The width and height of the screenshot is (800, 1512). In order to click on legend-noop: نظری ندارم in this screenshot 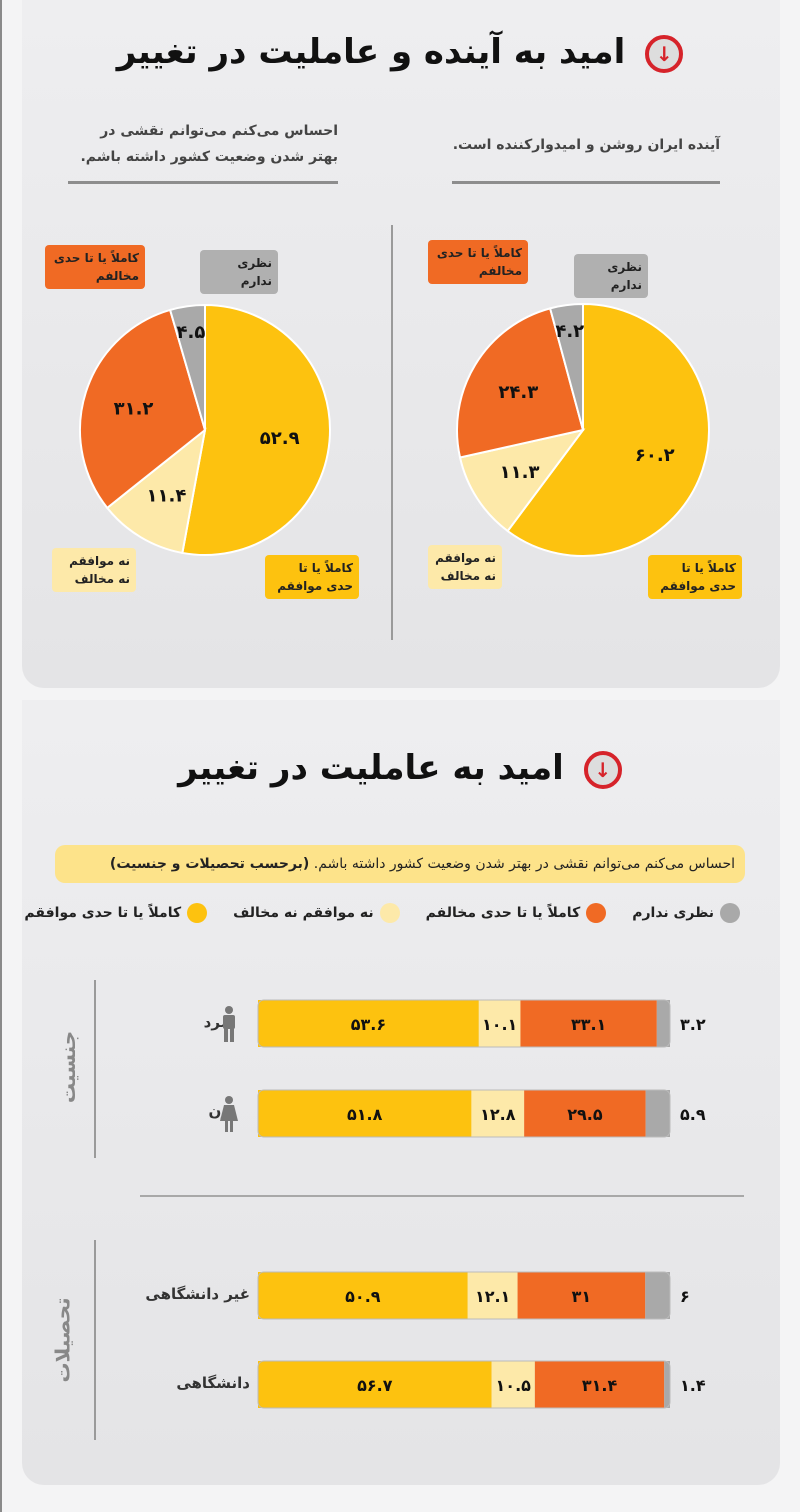, I will do `click(686, 913)`.